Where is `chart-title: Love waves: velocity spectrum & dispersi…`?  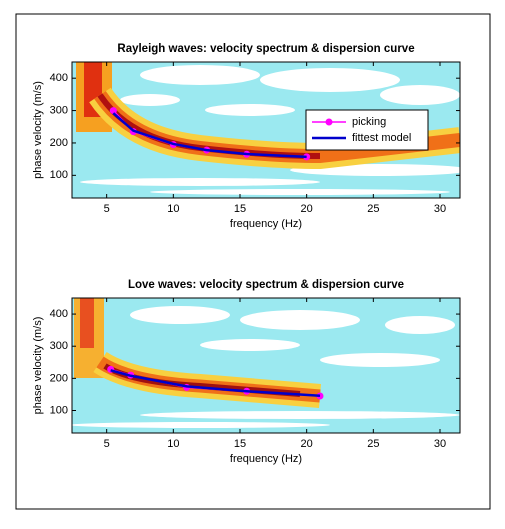 chart-title: Love waves: velocity spectrum & dispersi… is located at coordinates (266, 285).